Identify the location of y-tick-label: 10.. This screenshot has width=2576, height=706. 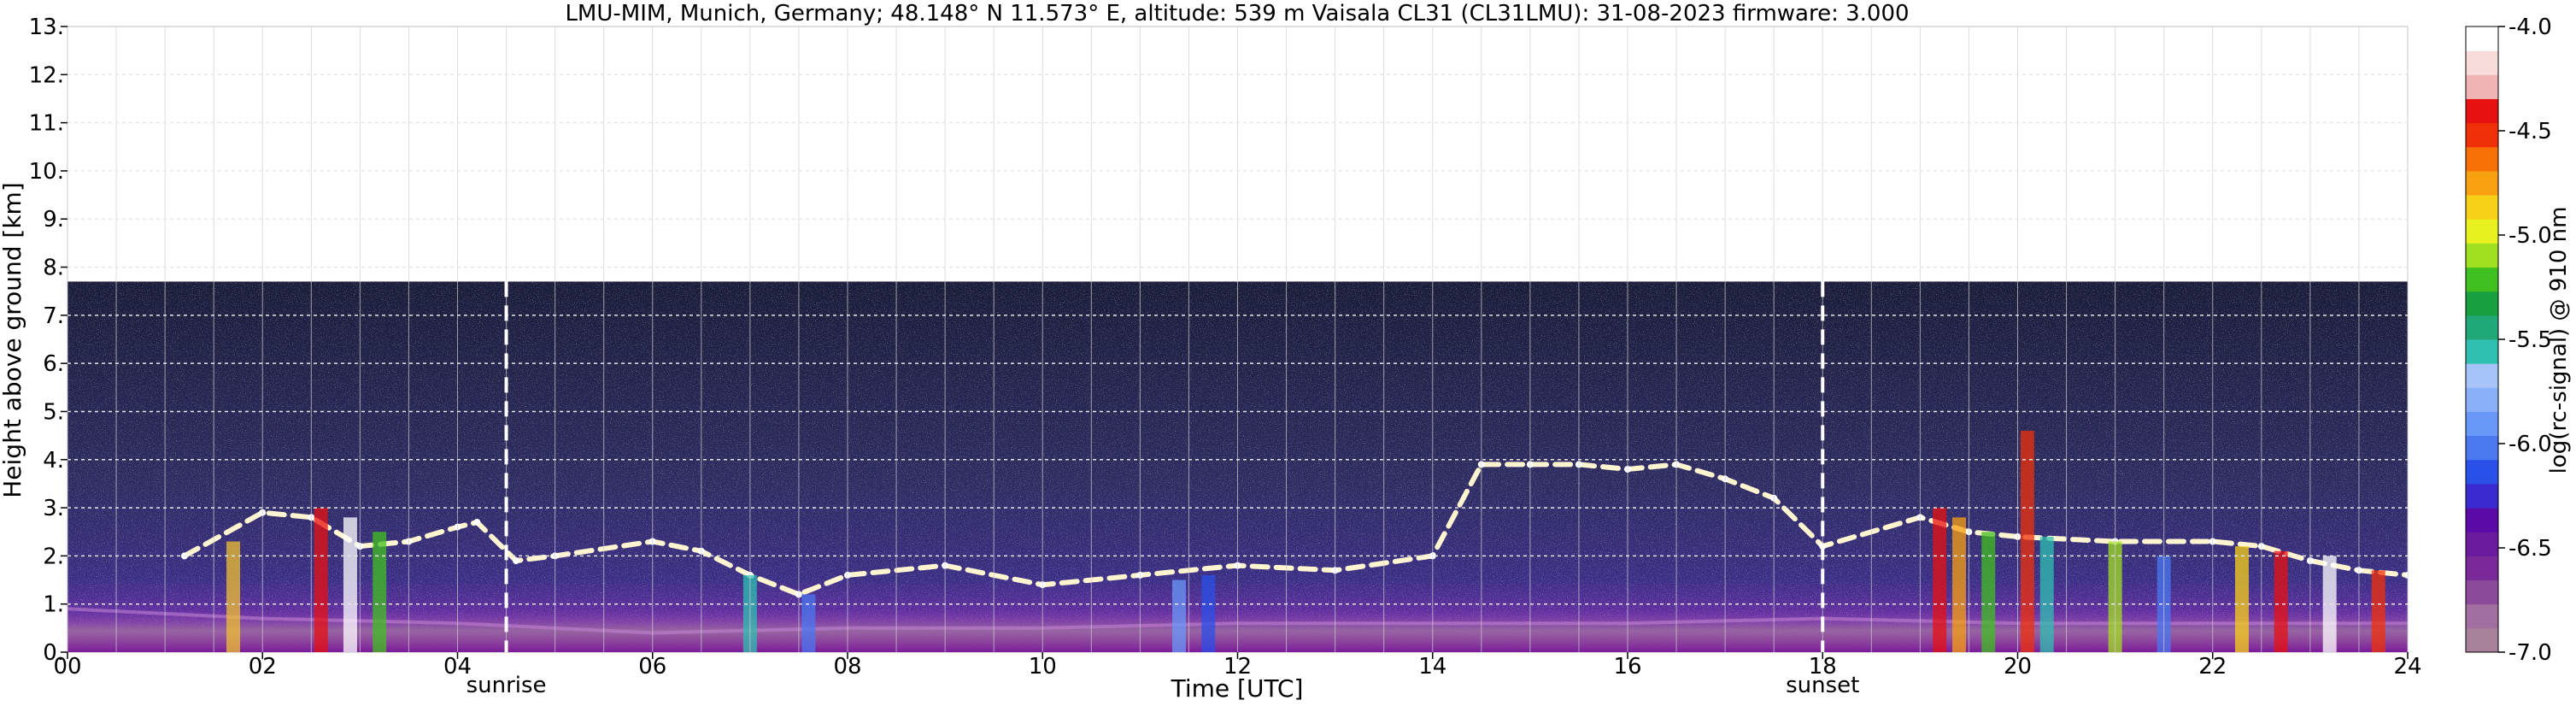
(46, 172).